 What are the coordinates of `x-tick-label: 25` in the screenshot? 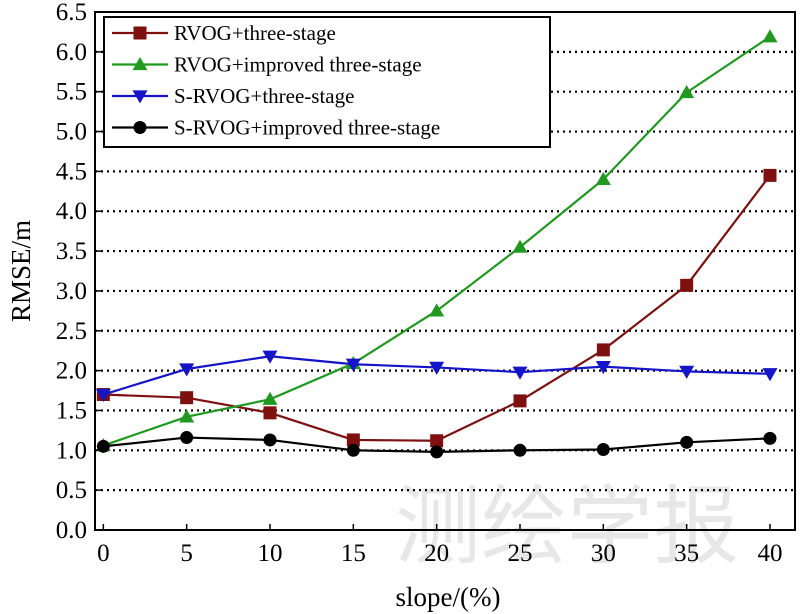 It's located at (520, 553).